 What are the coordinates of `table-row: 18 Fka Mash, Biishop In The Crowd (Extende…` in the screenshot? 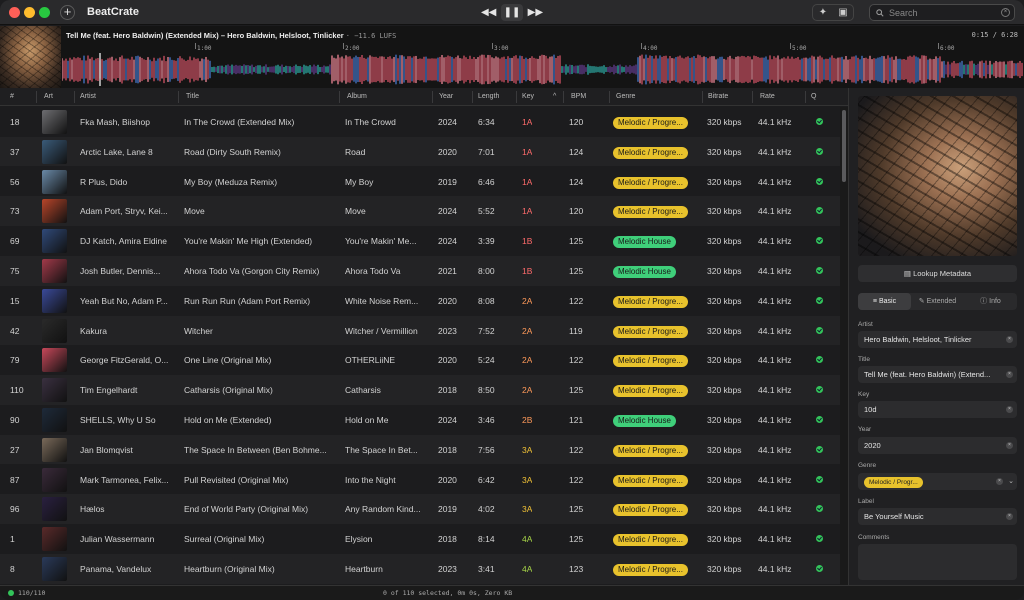 It's located at (420, 122).